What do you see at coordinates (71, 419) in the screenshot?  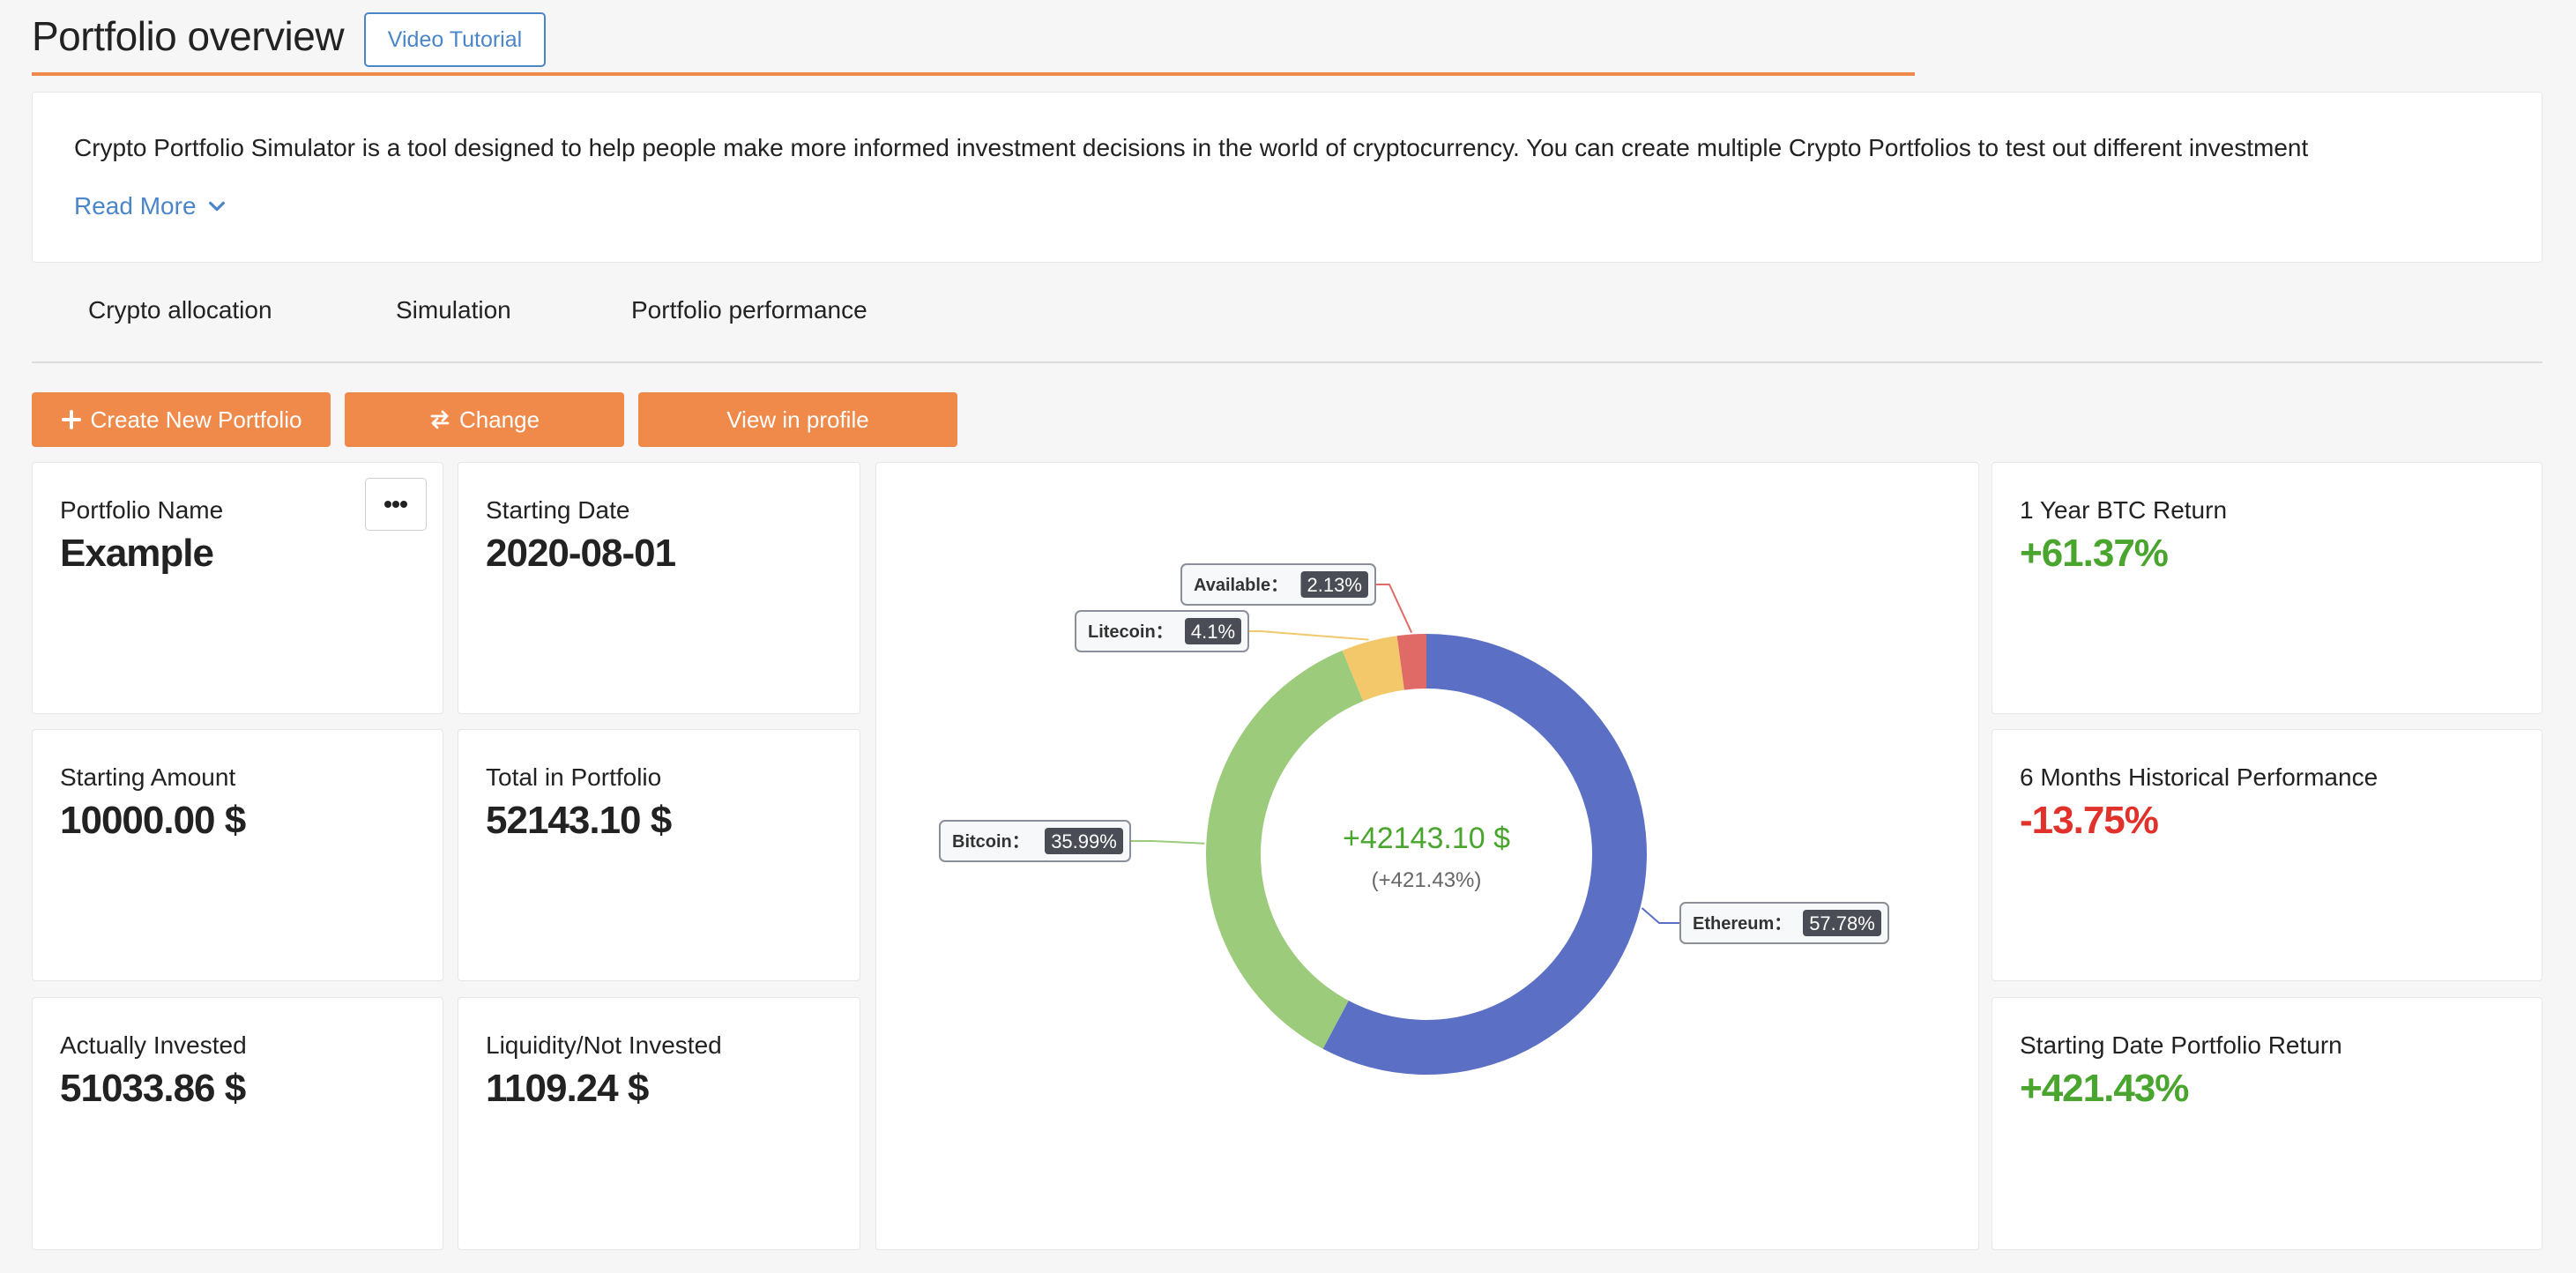 I see `plus-icon` at bounding box center [71, 419].